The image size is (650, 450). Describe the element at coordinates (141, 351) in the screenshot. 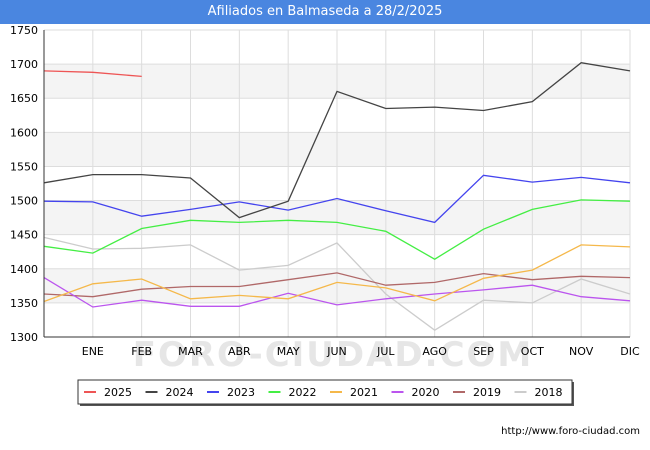

I see `x-tick-label: FEB` at that location.